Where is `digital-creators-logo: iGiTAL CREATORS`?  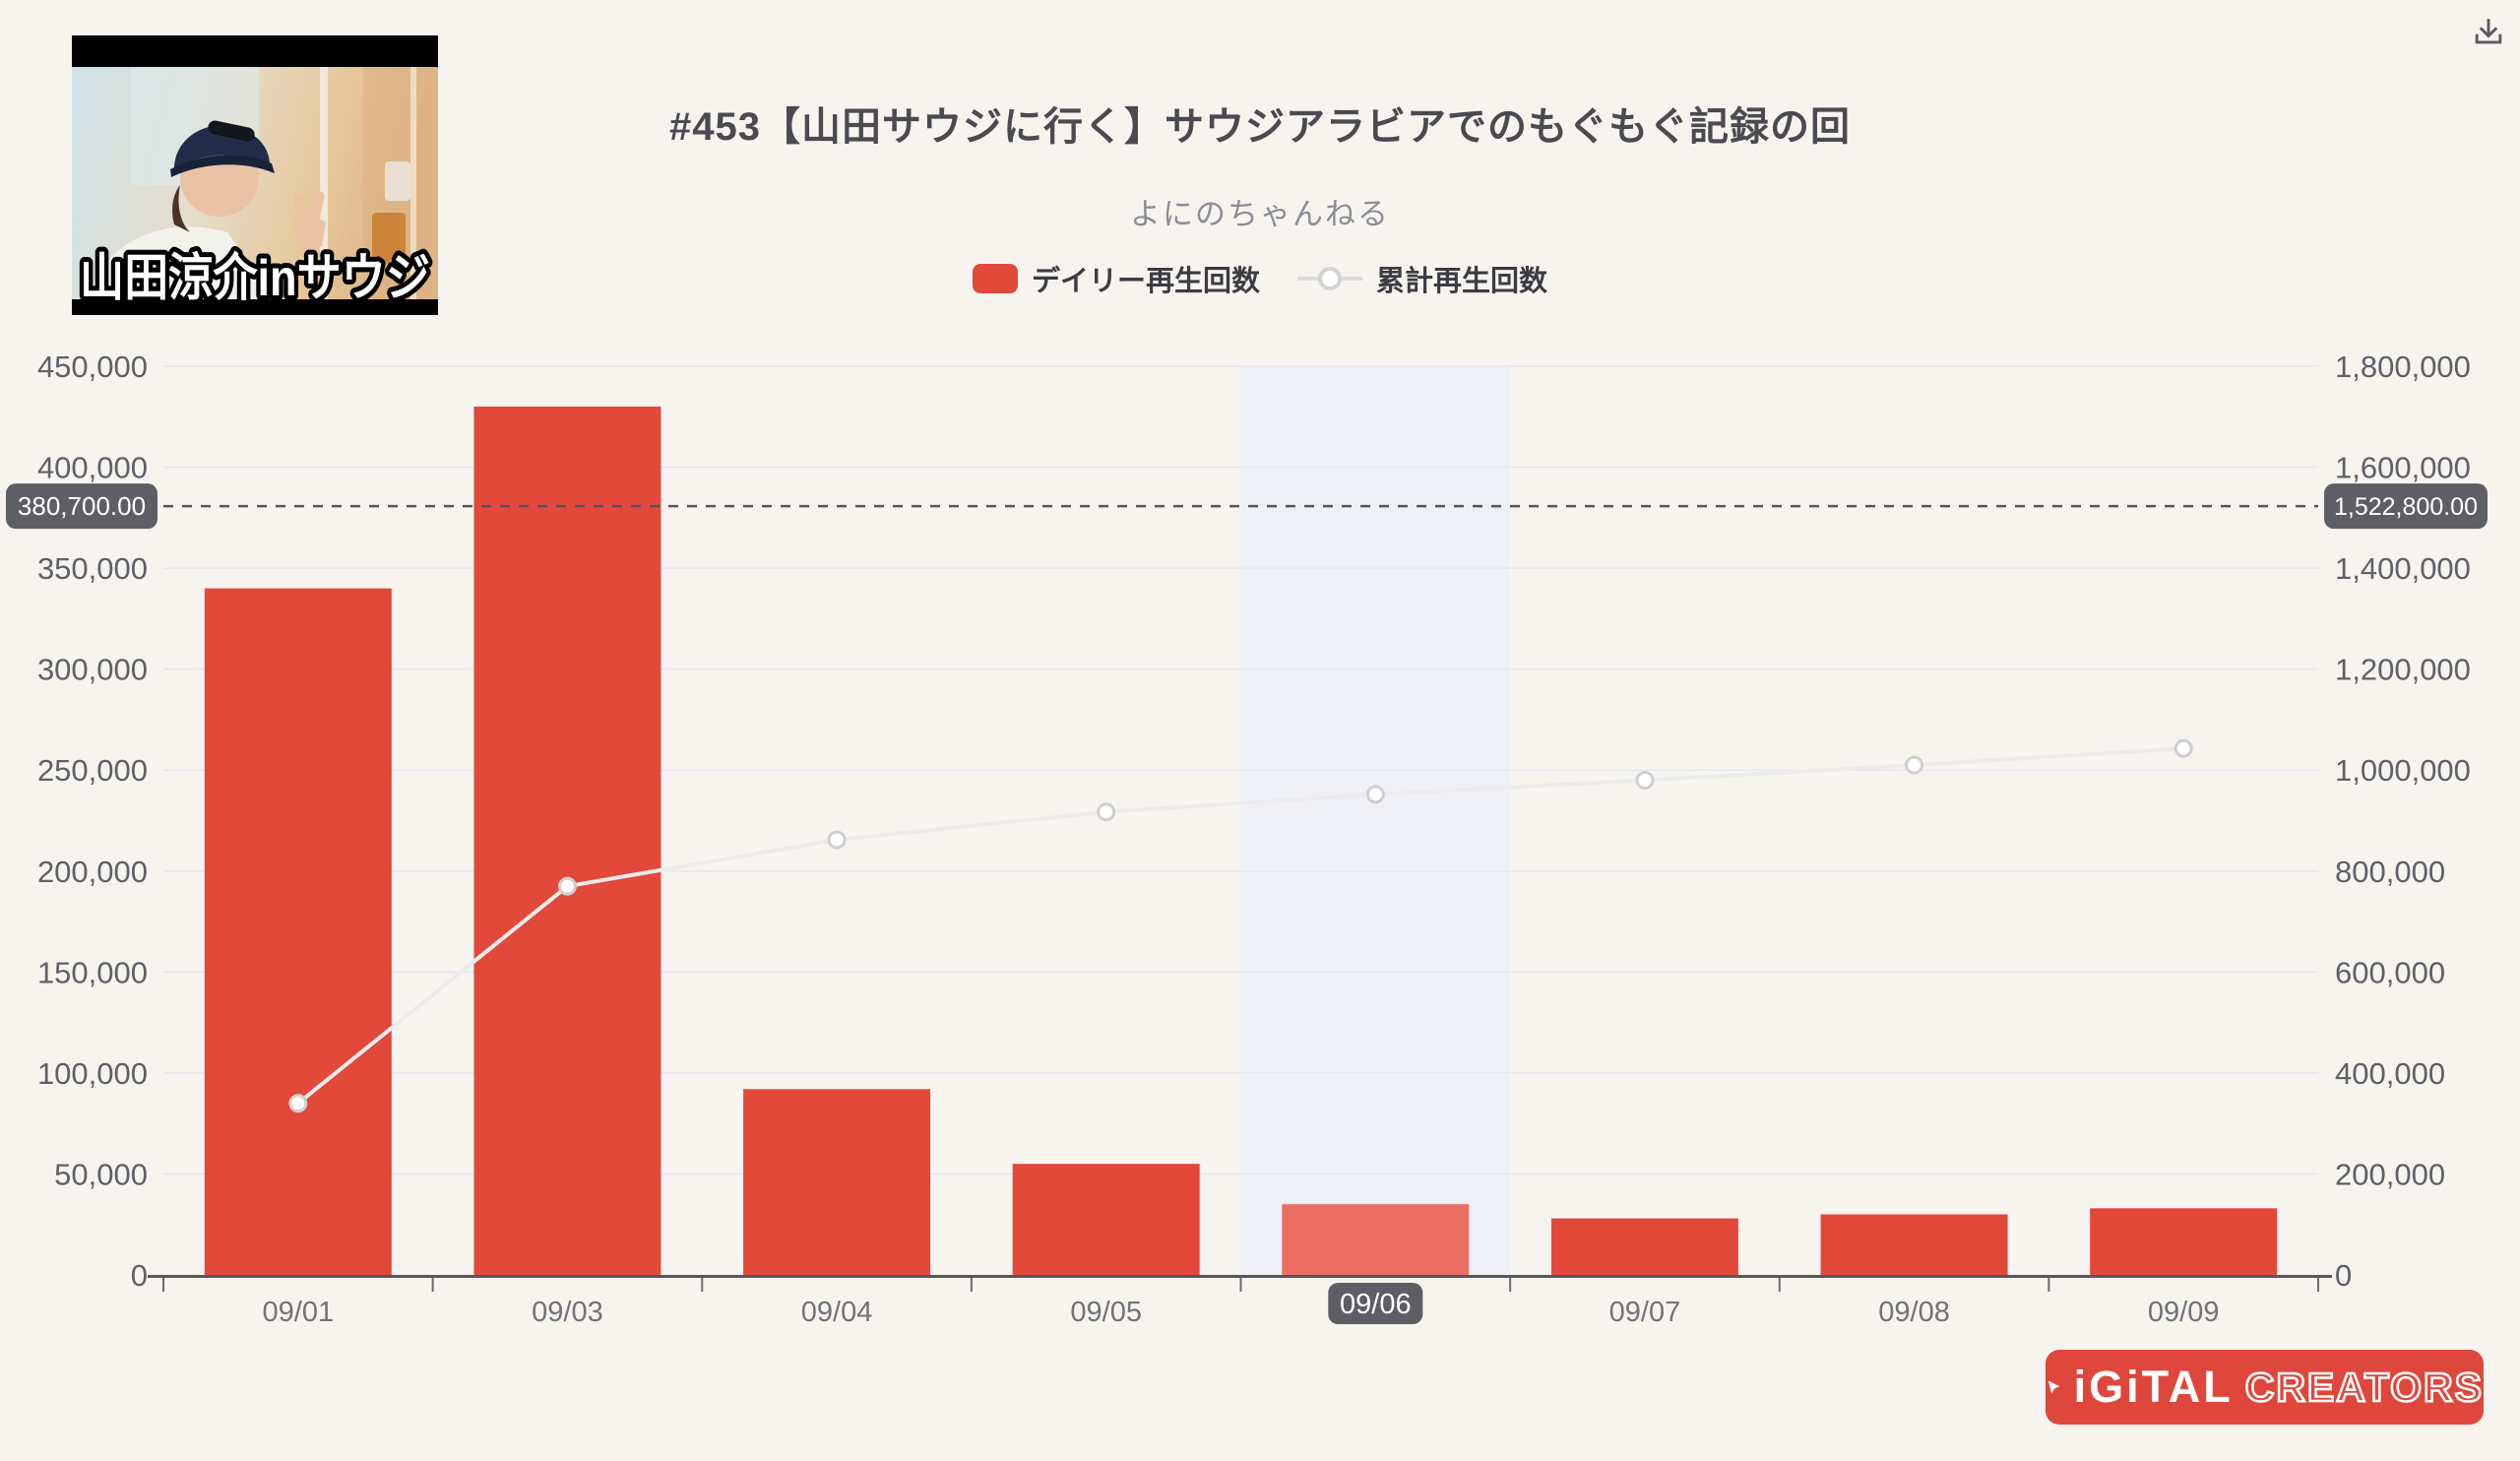
digital-creators-logo: iGiTAL CREATORS is located at coordinates (2265, 1387).